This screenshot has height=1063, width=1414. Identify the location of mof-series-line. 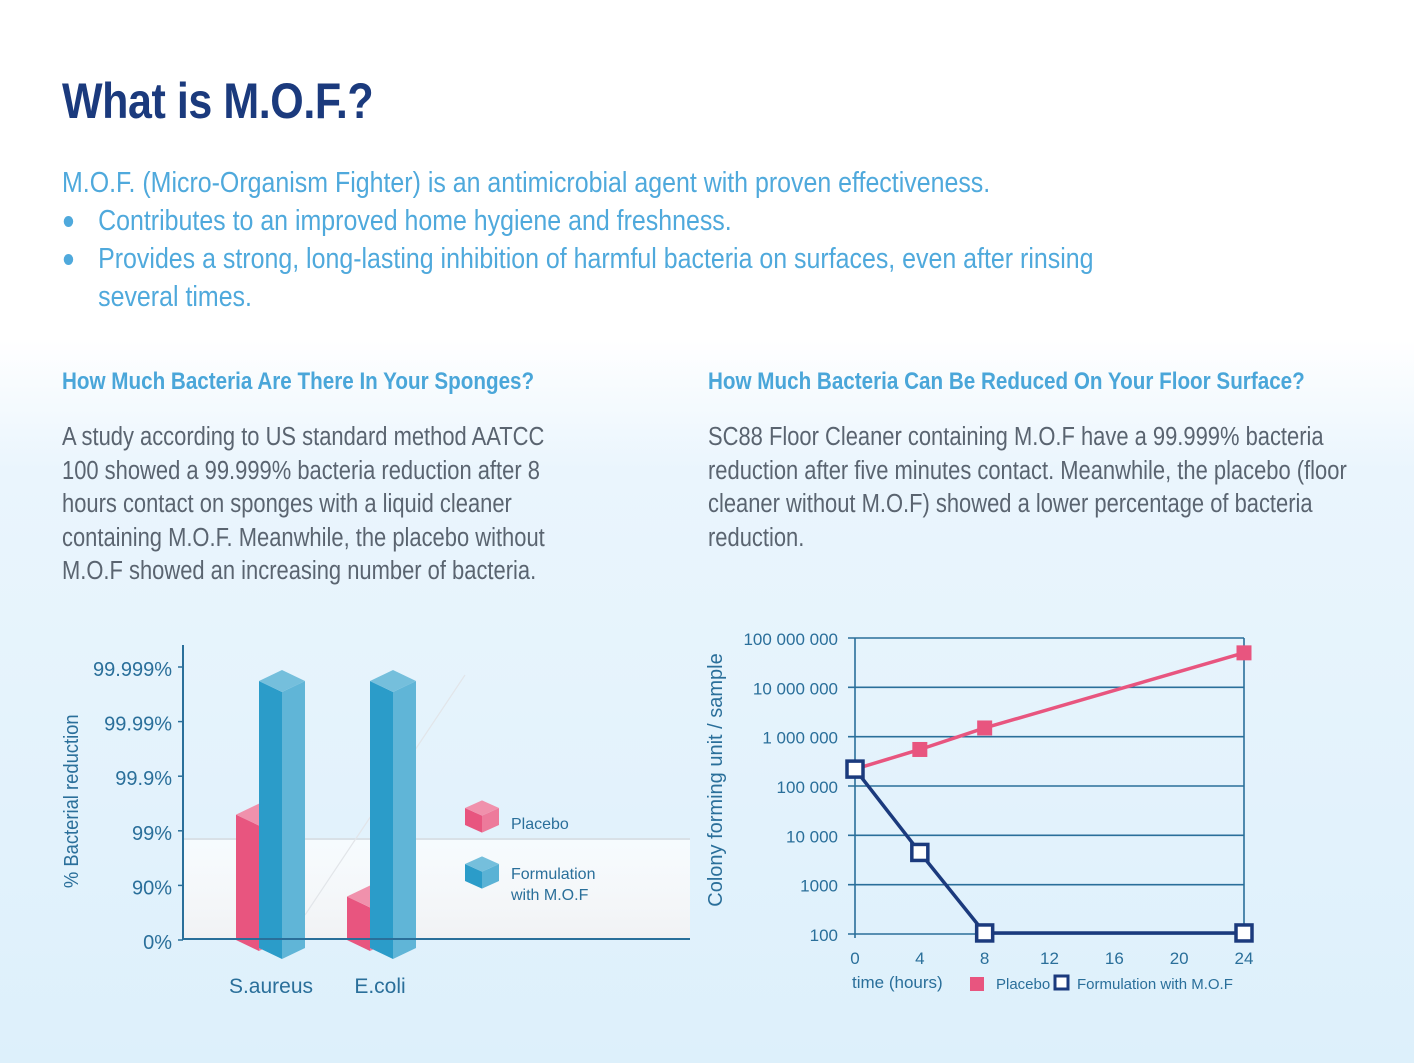
(1048, 851).